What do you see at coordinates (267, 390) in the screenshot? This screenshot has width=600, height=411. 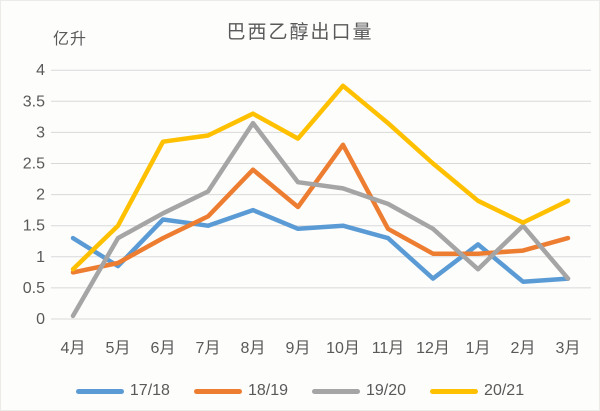 I see `legend-label: 18/19` at bounding box center [267, 390].